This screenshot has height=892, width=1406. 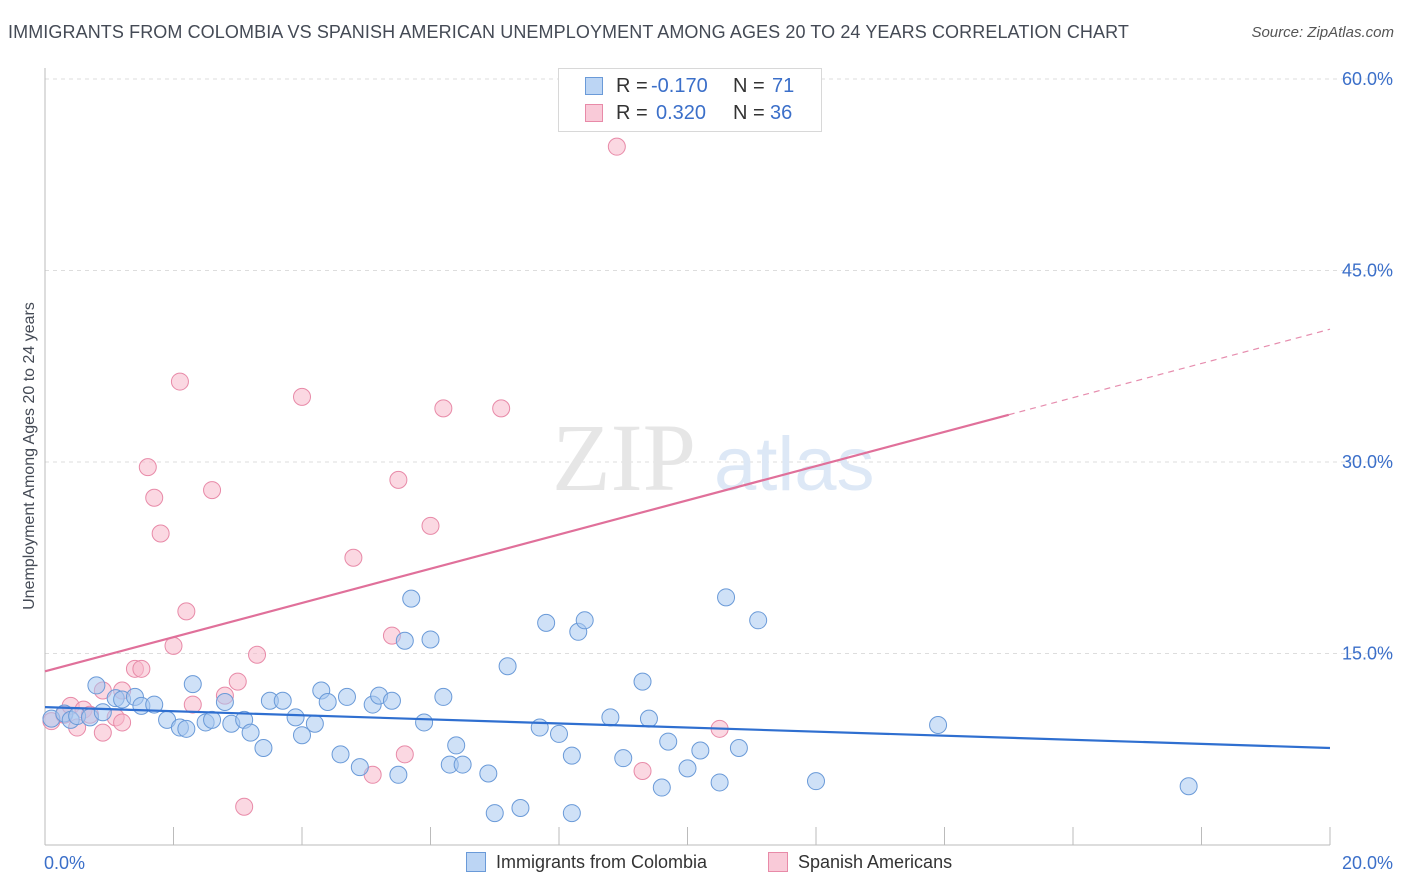 What do you see at coordinates (690, 100) in the screenshot?
I see `legend: R = -0.170 N = 71 R = 0.320 N = 36` at bounding box center [690, 100].